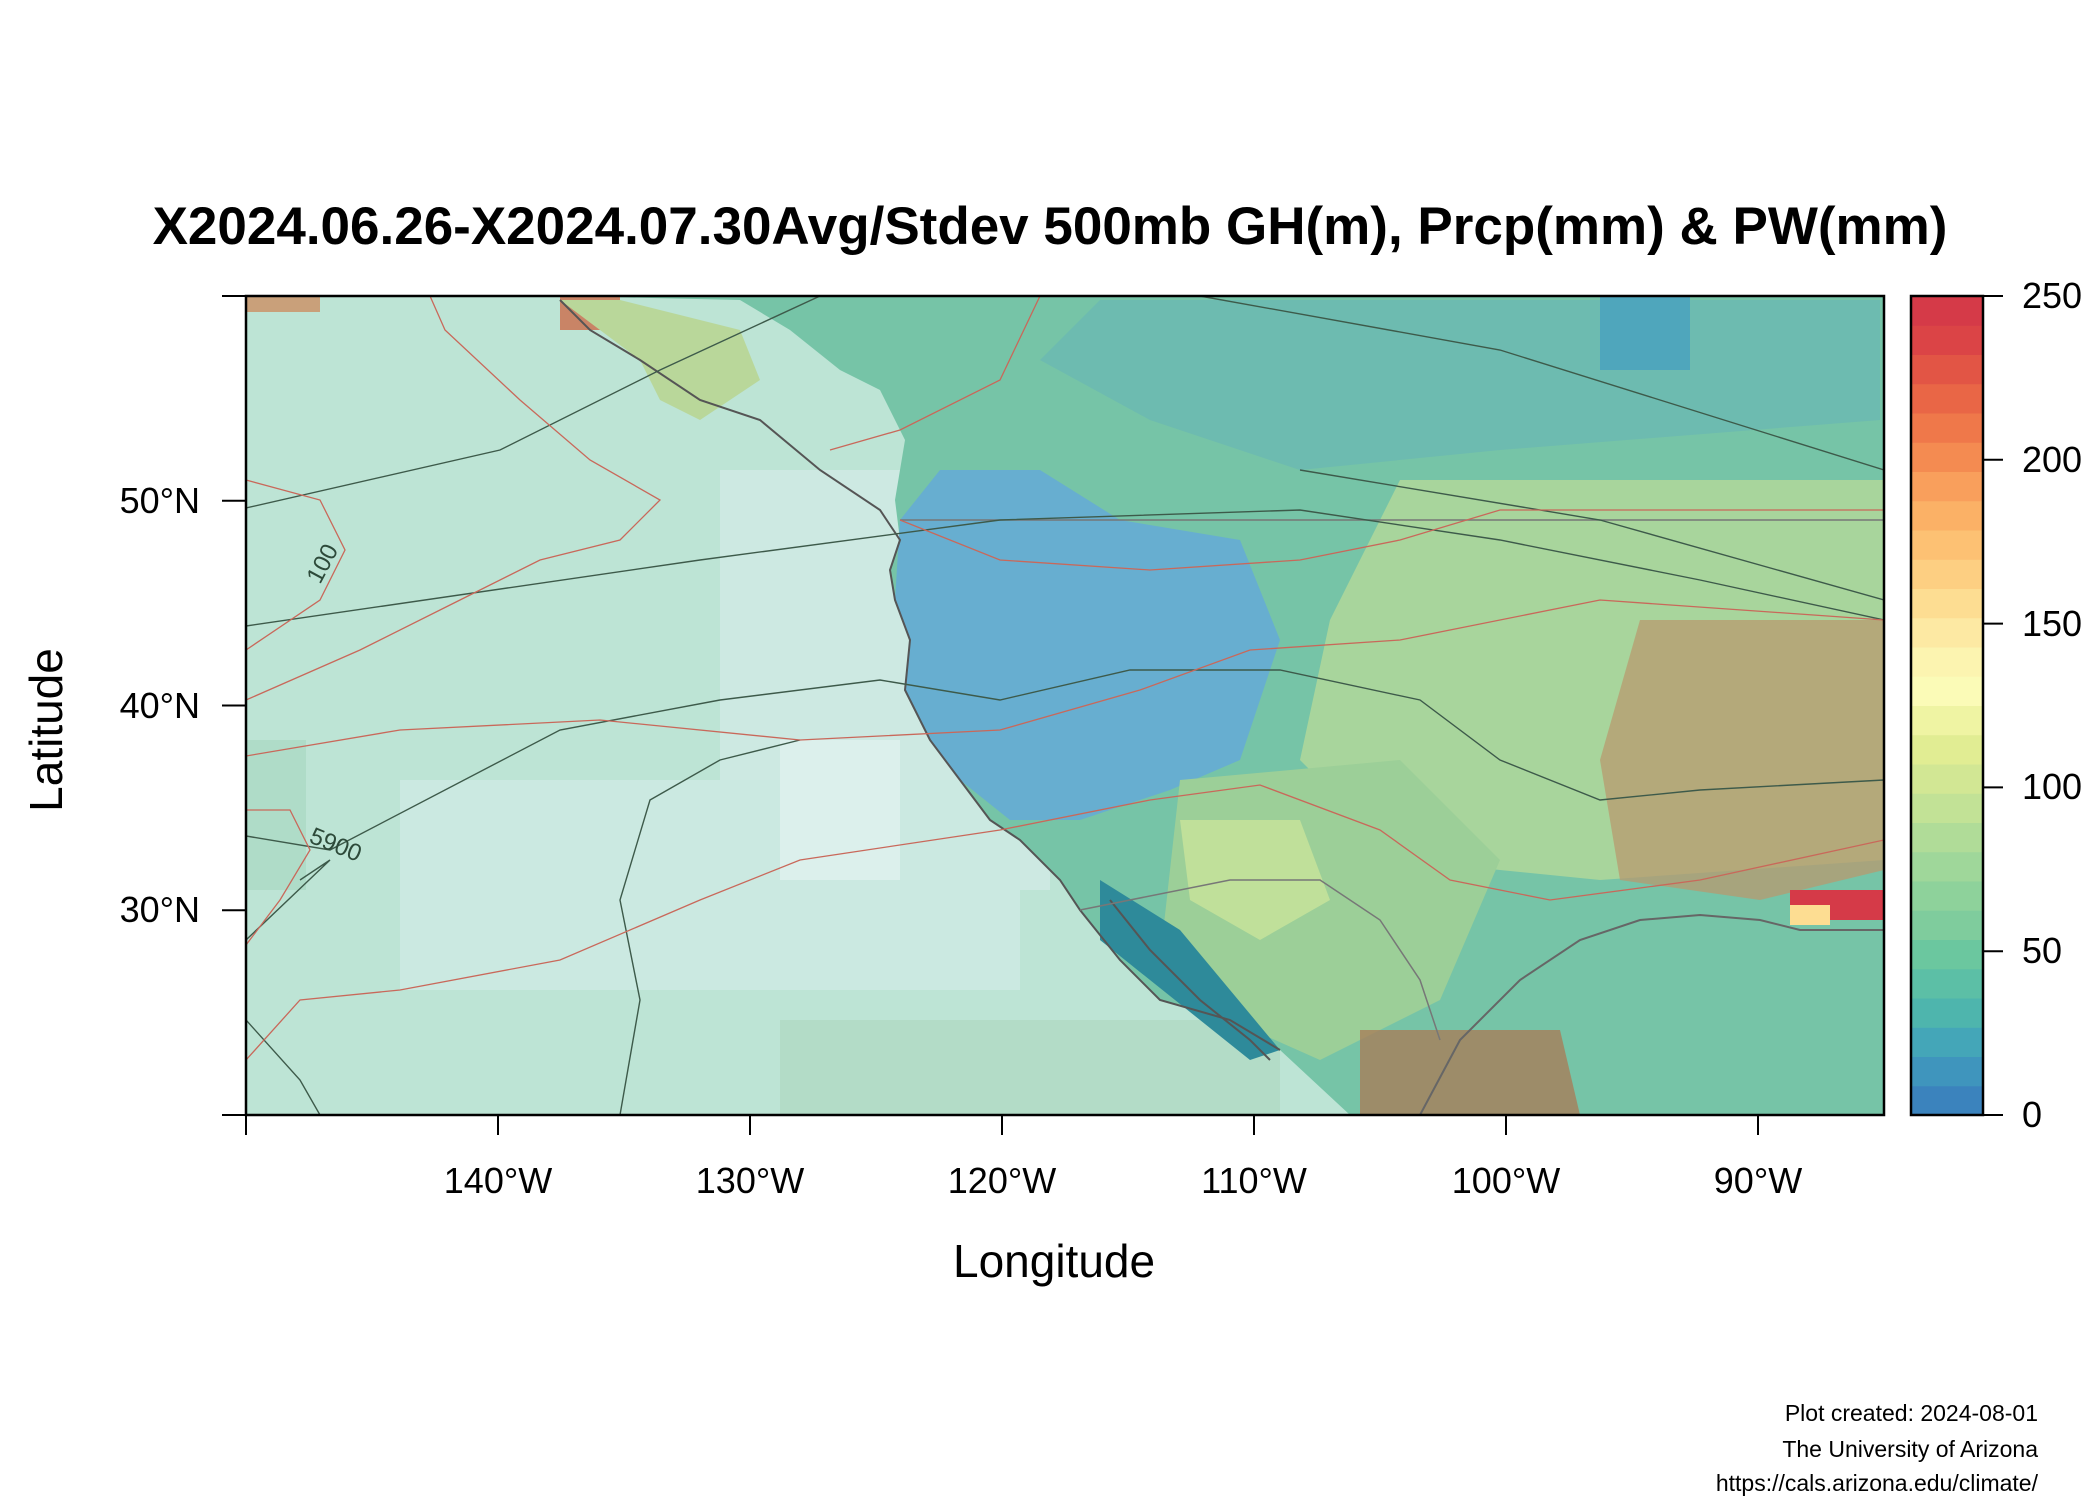 The image size is (2100, 1500). I want to click on x-tick-label: 140°W, so click(498, 1180).